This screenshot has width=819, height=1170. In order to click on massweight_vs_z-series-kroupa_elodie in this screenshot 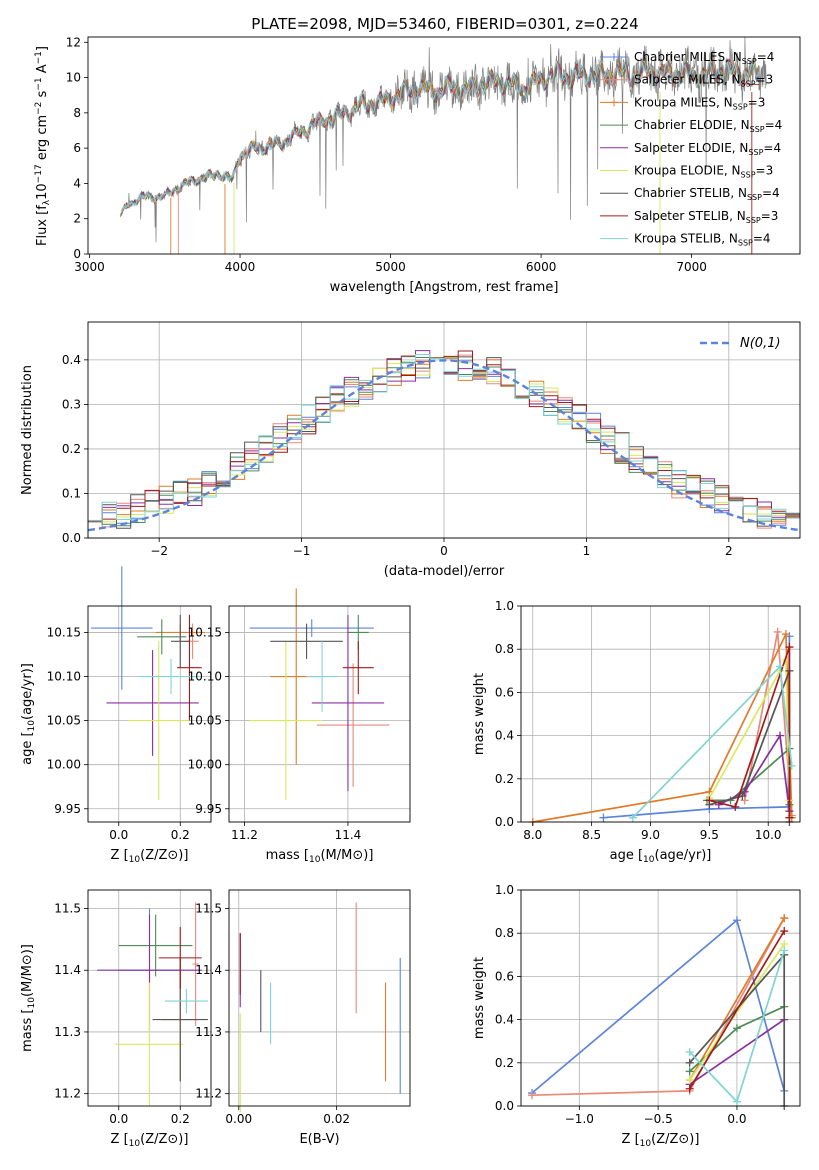, I will do `click(737, 1012)`.